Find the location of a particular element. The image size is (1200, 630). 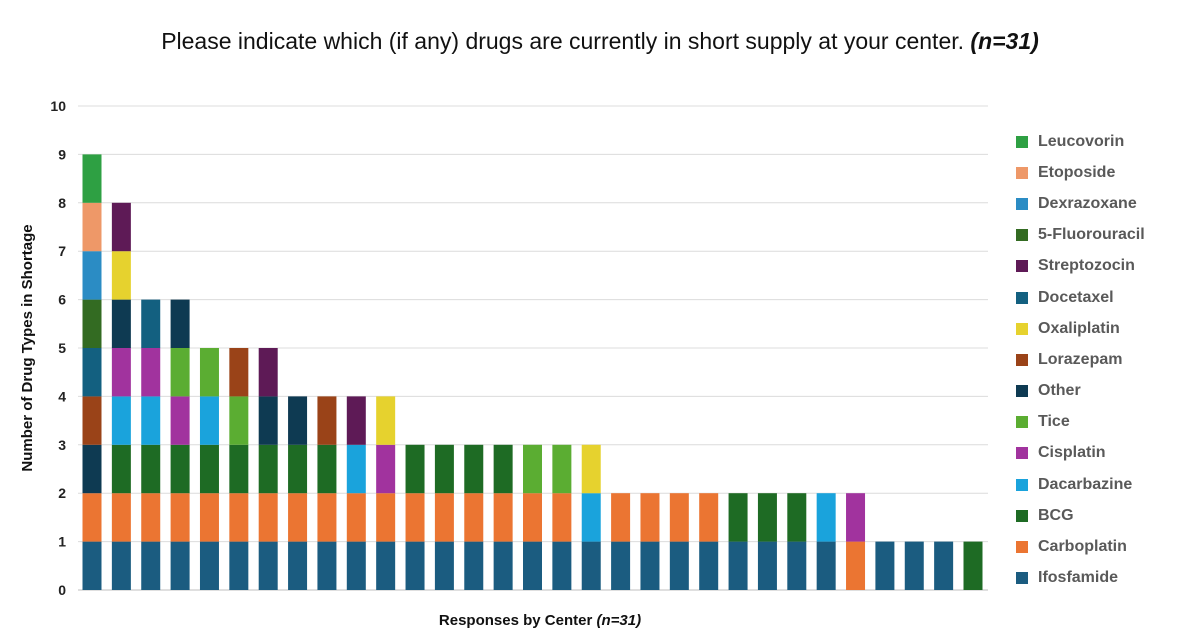

bar-segment: Dexrazoxane is located at coordinates (92, 275).